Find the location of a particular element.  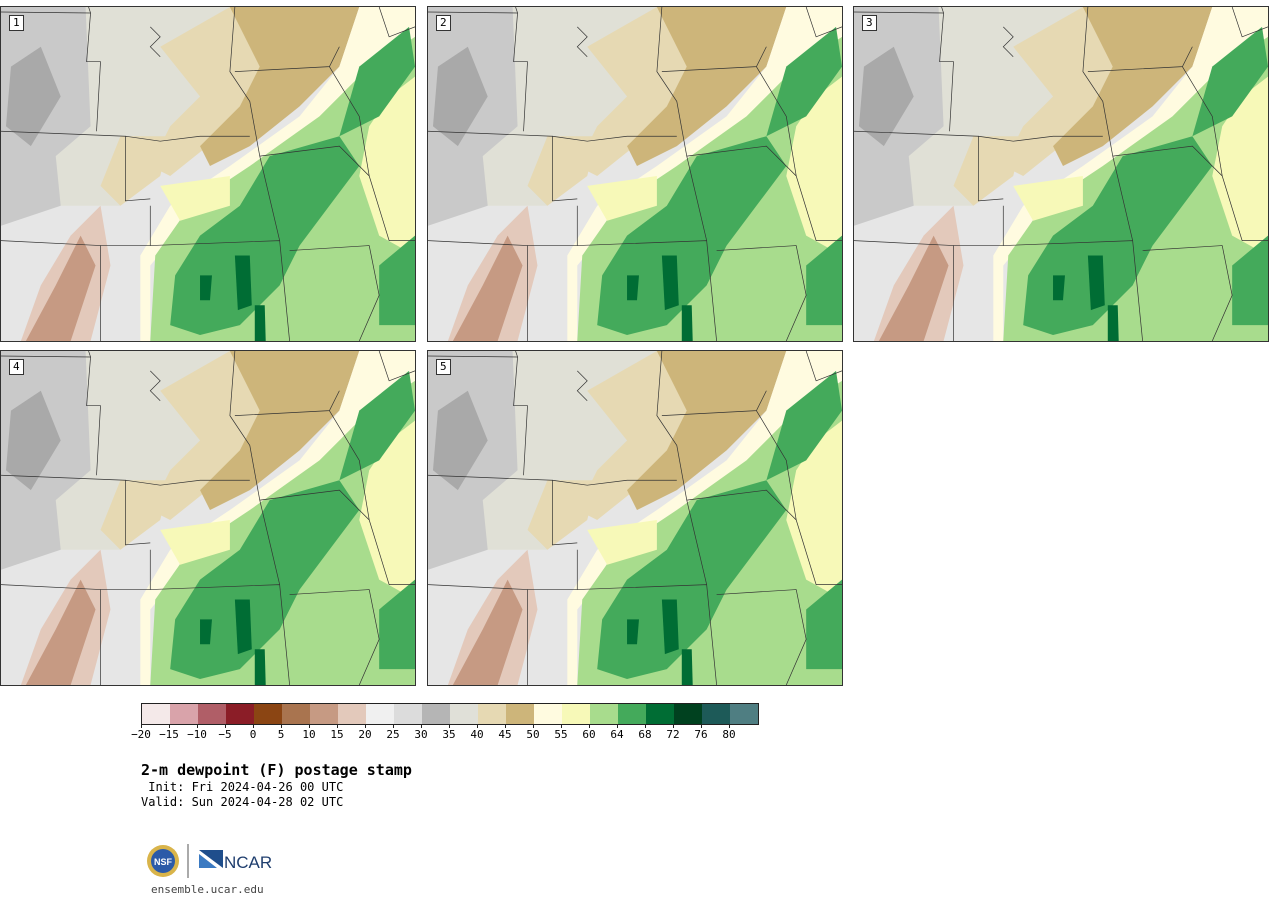

colorbar-tick-label: 30 is located at coordinates (421, 734).